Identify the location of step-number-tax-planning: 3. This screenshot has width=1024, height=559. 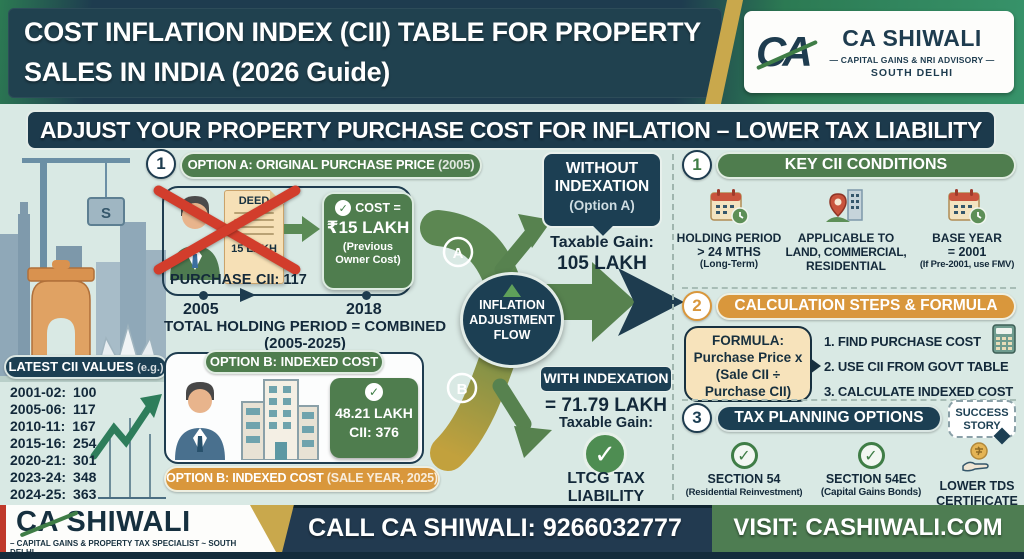
(697, 418).